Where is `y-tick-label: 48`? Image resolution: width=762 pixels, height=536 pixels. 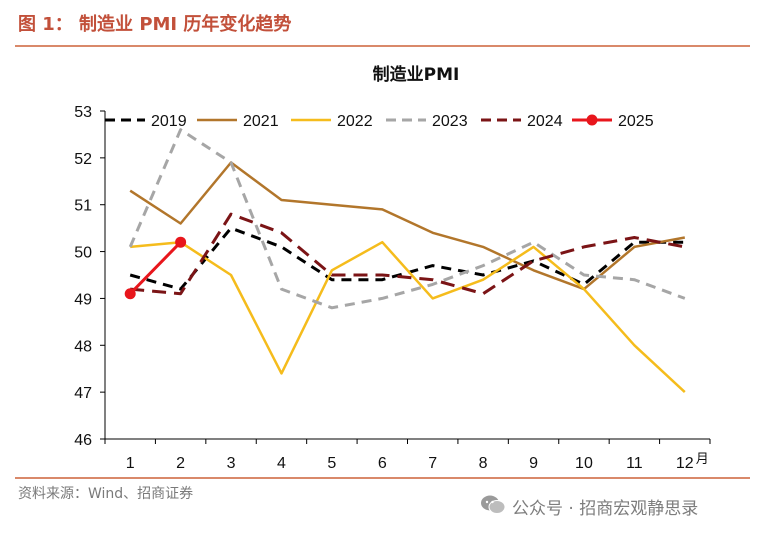 y-tick-label: 48 is located at coordinates (83, 346).